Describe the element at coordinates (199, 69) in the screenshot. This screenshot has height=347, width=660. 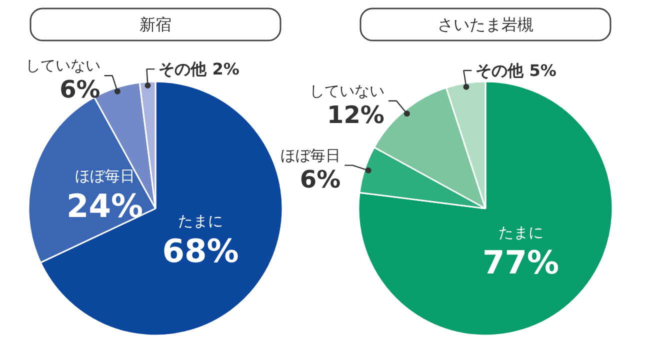
I see `slice-label: その他 2%` at that location.